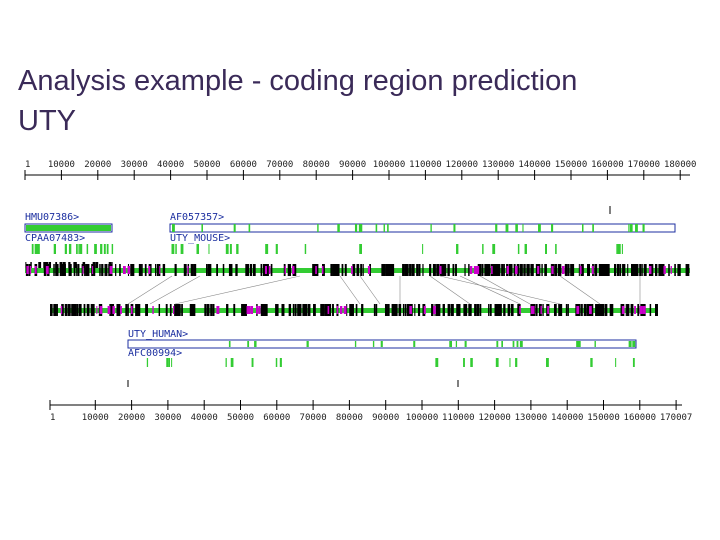  Describe the element at coordinates (175, 290) in the screenshot. I see `connector` at that location.